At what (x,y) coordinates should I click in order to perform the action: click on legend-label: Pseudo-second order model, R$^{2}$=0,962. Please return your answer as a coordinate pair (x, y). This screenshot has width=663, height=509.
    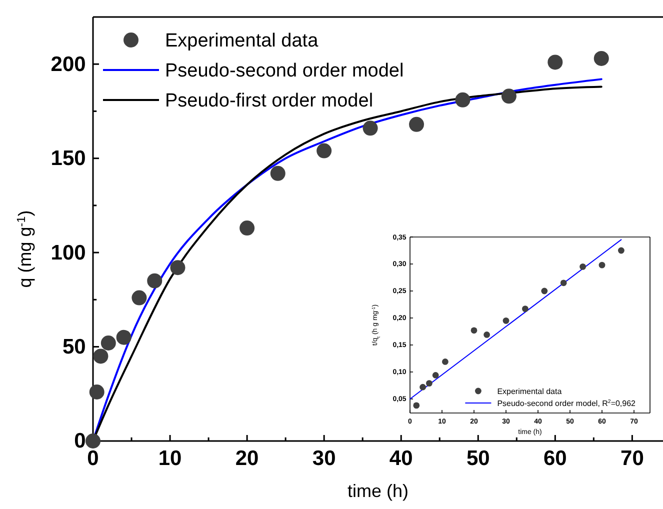
    Looking at the image, I should click on (566, 403).